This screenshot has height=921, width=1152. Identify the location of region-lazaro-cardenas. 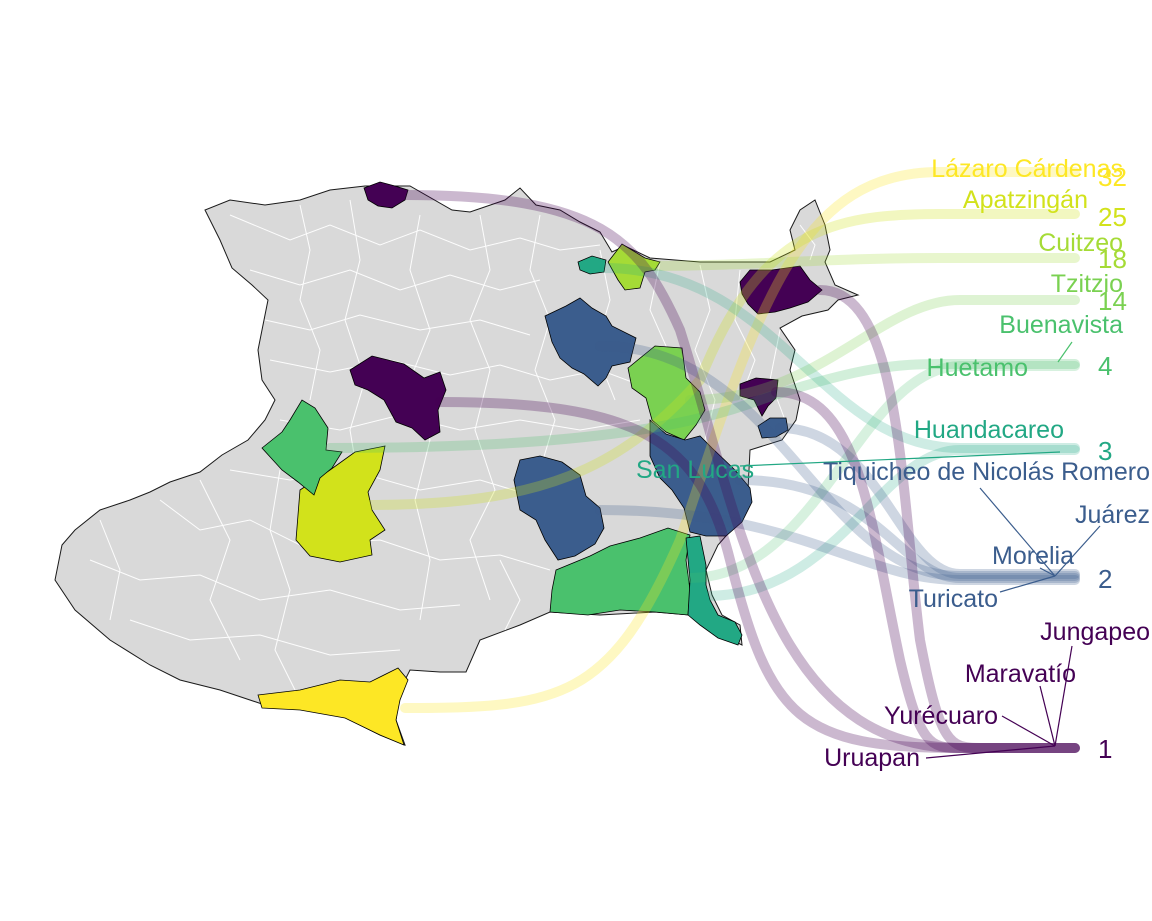
(333, 706).